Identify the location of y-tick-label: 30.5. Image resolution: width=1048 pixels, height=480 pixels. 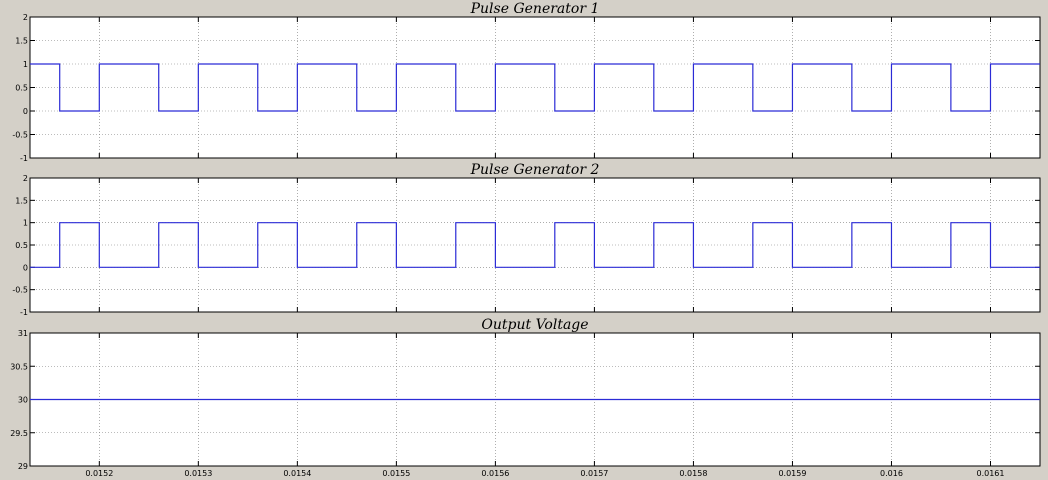
(19, 366).